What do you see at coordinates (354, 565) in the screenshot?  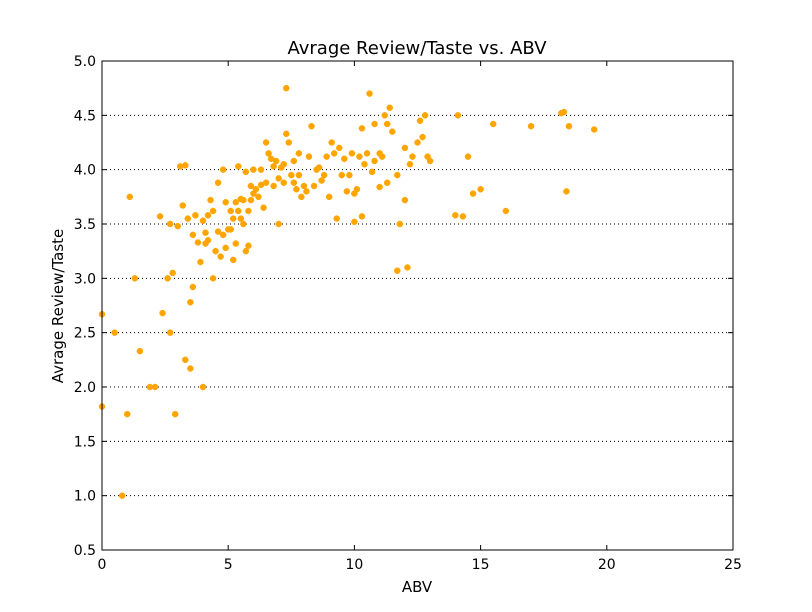 I see `x-tick-label: 10` at bounding box center [354, 565].